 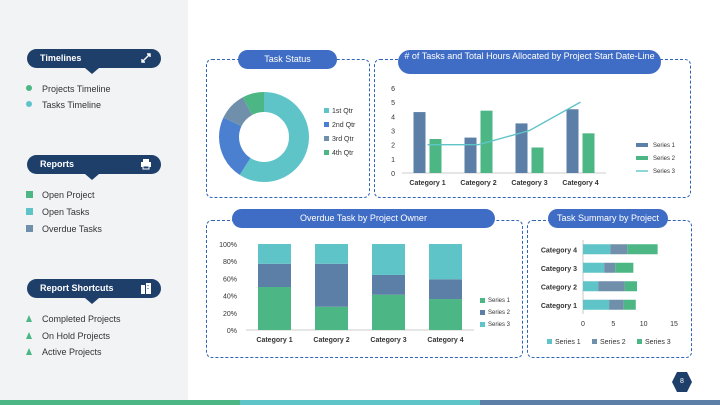 What do you see at coordinates (66, 212) in the screenshot?
I see `sidebar-item-label: Open Tasks` at bounding box center [66, 212].